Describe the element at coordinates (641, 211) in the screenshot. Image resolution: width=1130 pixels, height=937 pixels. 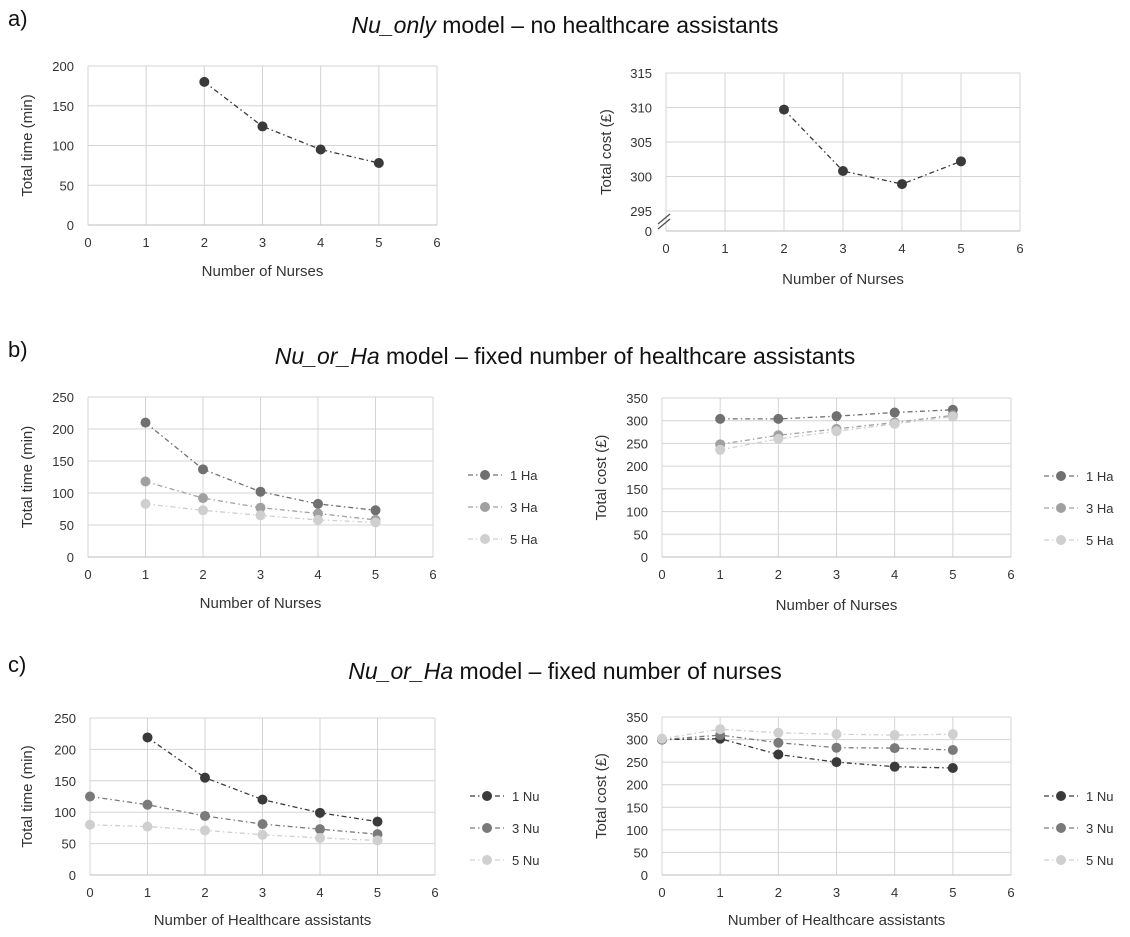
I see `y-tick-label: 295` at that location.